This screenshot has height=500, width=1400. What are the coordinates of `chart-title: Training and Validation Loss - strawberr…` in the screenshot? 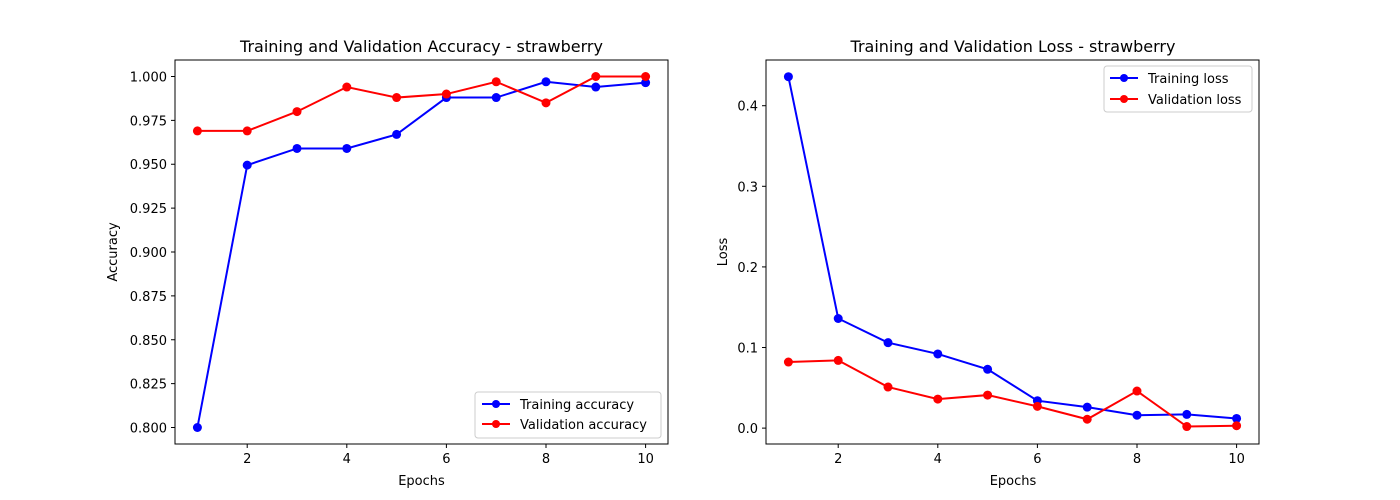 It's located at (1013, 46).